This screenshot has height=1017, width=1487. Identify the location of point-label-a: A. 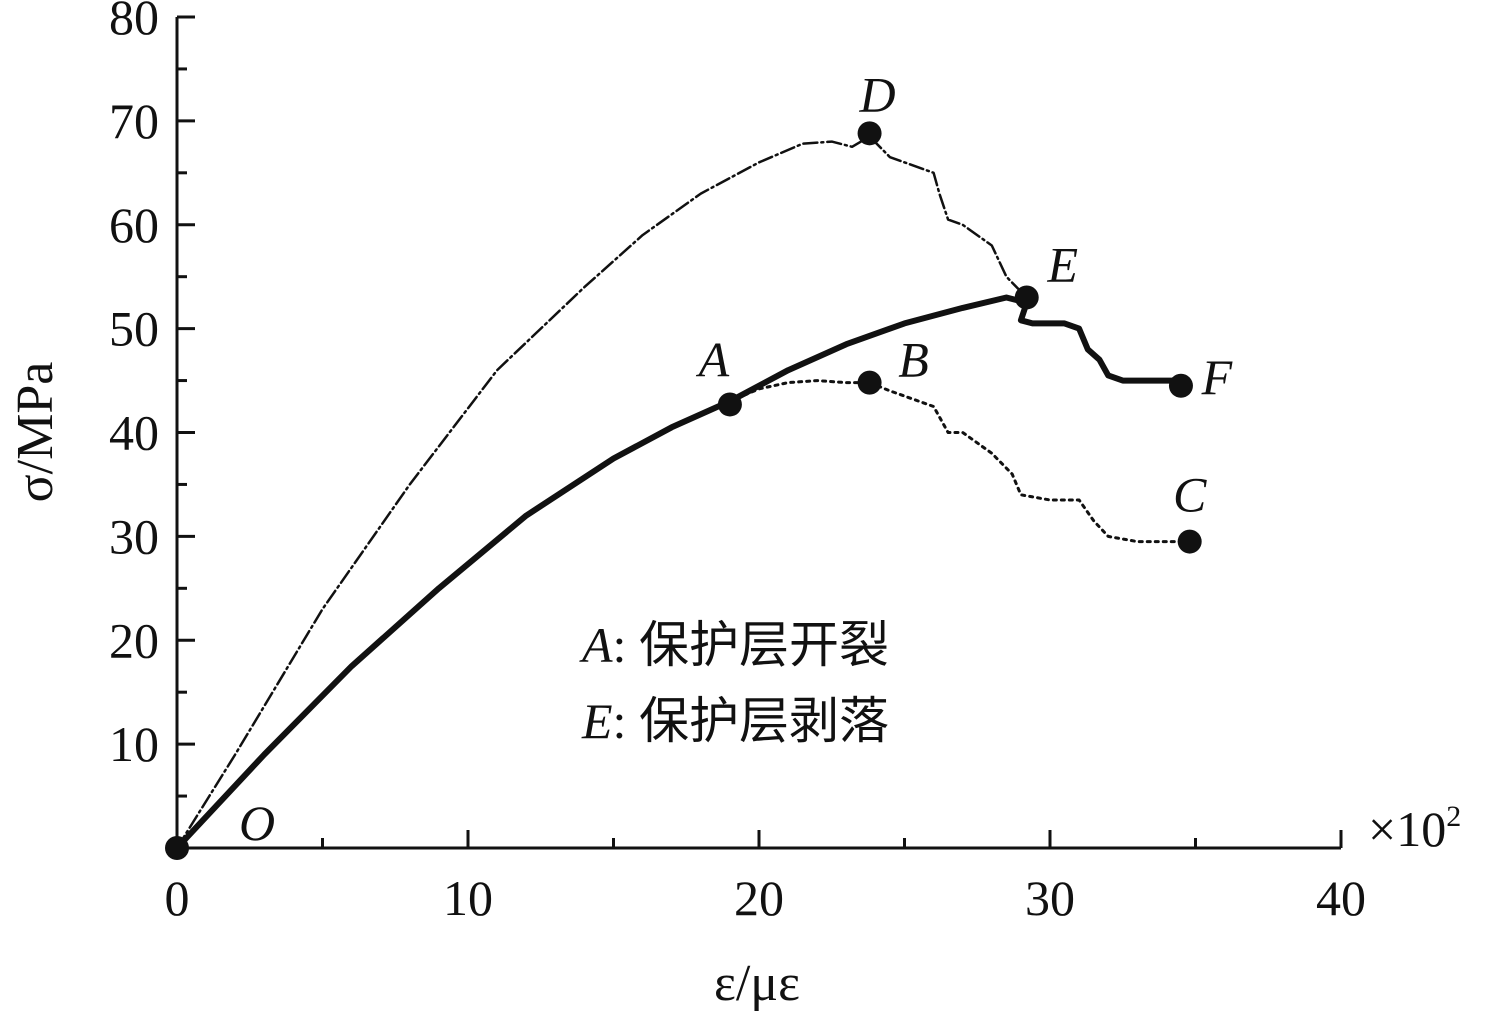
(713, 359).